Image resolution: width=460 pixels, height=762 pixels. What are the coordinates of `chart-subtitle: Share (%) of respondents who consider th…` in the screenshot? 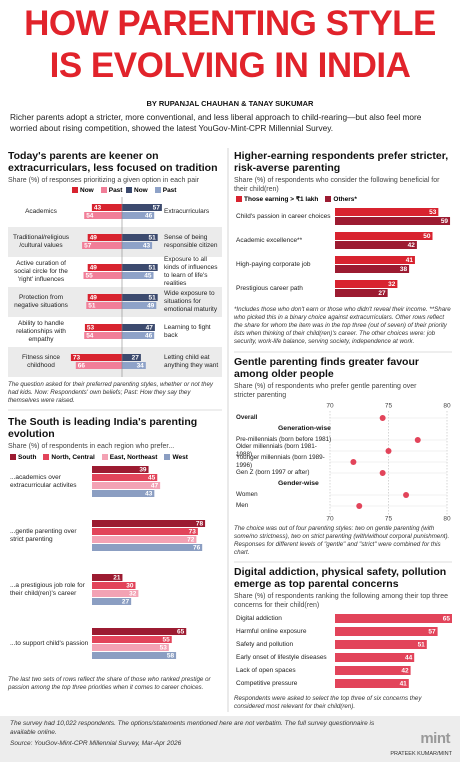 It's located at (337, 185).